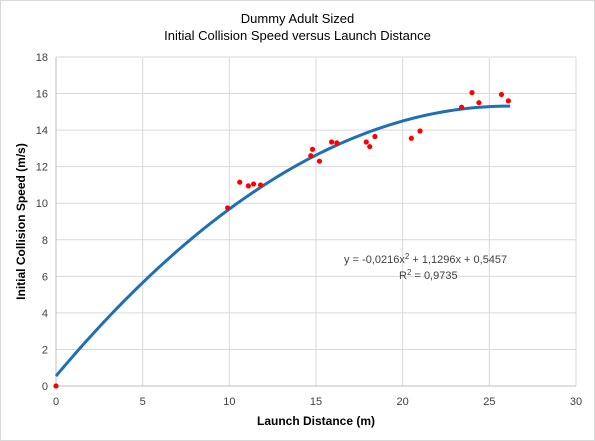 Image resolution: width=595 pixels, height=441 pixels. Describe the element at coordinates (489, 402) in the screenshot. I see `x-tick-label: 25` at that location.